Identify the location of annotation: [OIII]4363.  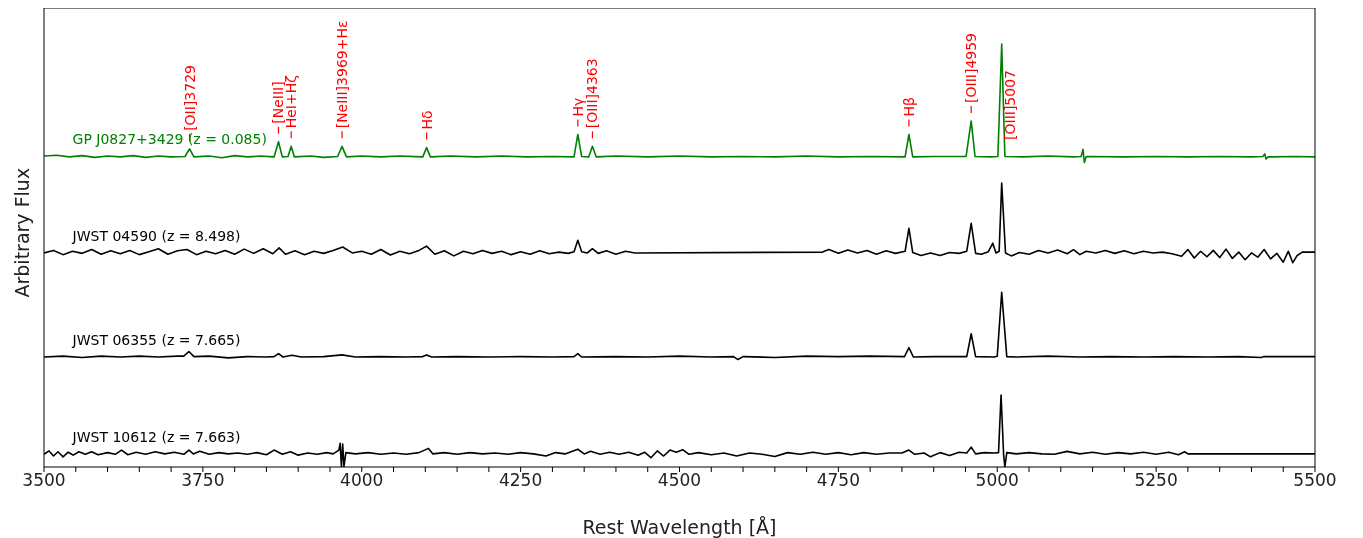
(592, 93).